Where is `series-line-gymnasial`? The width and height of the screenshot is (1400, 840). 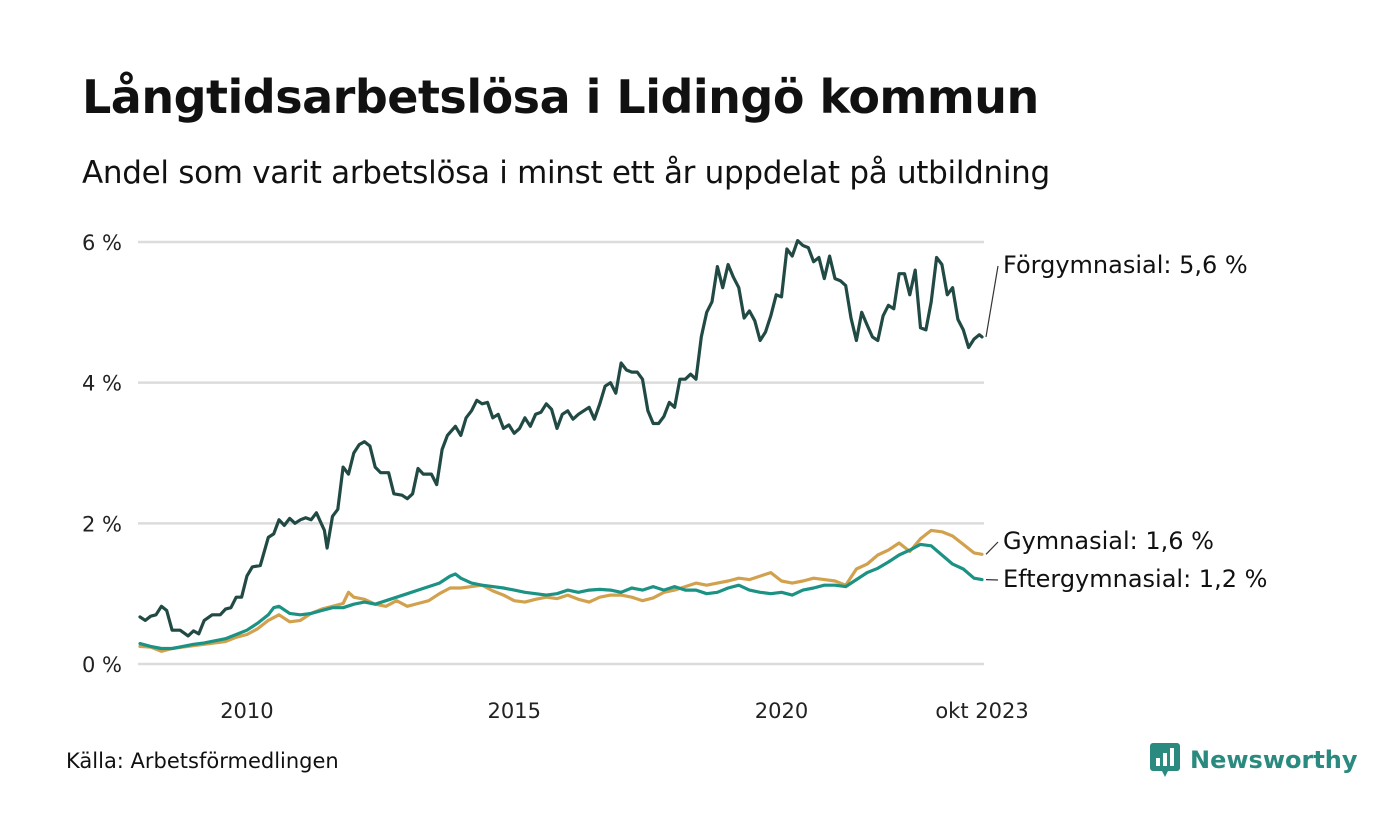 series-line-gymnasial is located at coordinates (561, 590).